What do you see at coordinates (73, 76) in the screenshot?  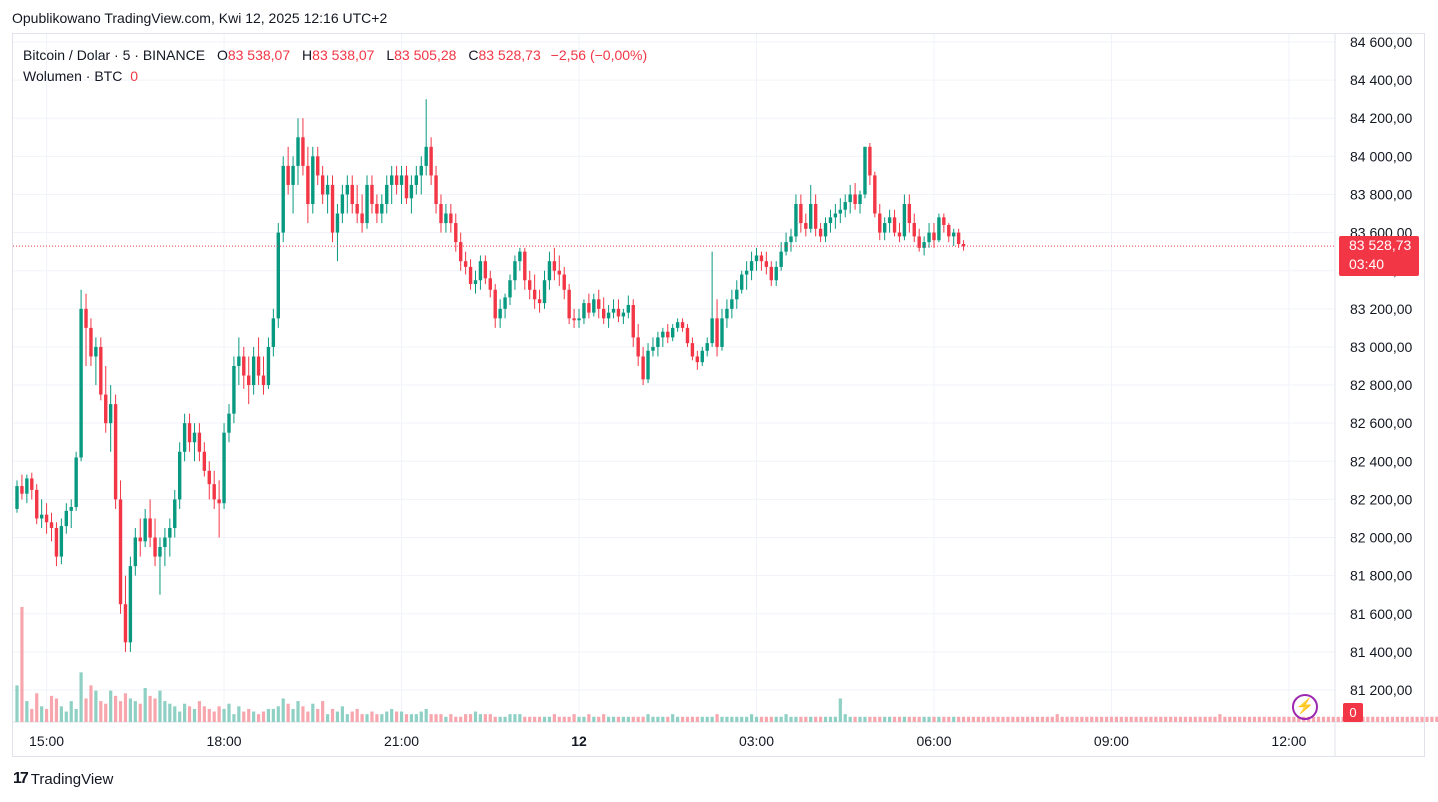 I see `volume-label: Wolumen · BTC` at bounding box center [73, 76].